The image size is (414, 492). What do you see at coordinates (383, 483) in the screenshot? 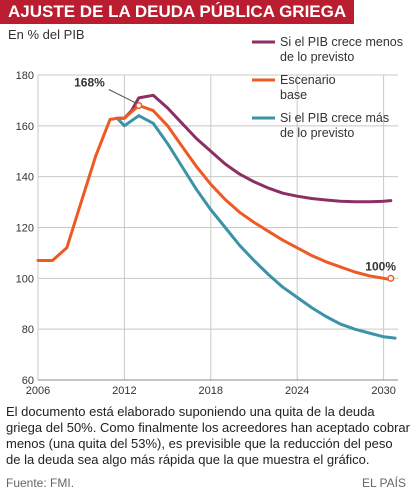
I see `publisher-label: EL PAÍS` at bounding box center [383, 483].